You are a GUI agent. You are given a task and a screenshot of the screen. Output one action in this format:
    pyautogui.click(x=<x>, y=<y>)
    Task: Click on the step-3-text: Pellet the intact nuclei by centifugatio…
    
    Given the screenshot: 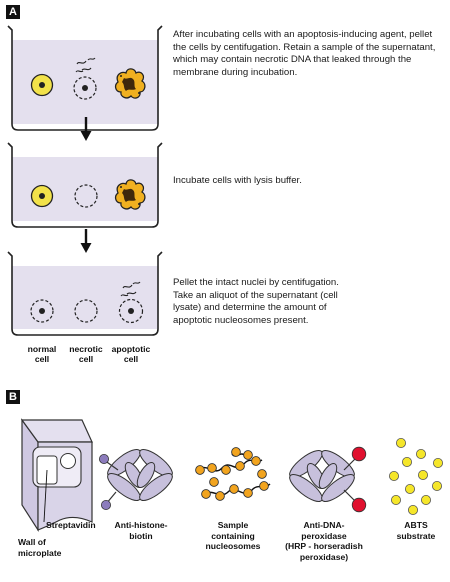 What is the action you would take?
    pyautogui.click(x=256, y=301)
    